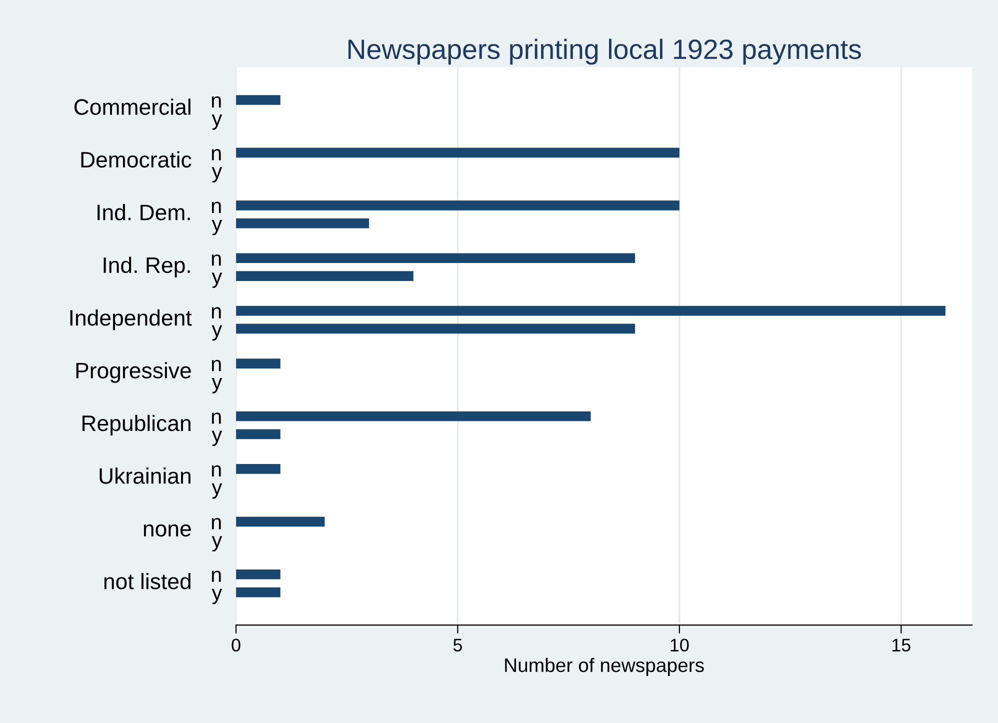 Image resolution: width=998 pixels, height=723 pixels. Describe the element at coordinates (133, 372) in the screenshot. I see `text: Progressive` at that location.